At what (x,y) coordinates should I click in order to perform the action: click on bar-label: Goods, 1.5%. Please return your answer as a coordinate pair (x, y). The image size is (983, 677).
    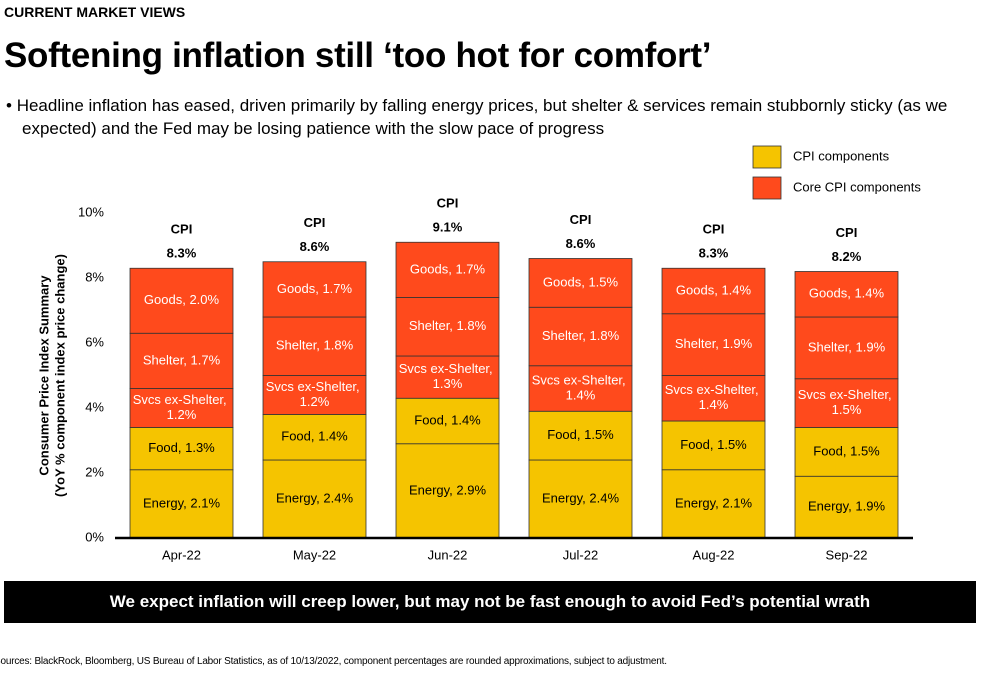
    Looking at the image, I should click on (581, 281).